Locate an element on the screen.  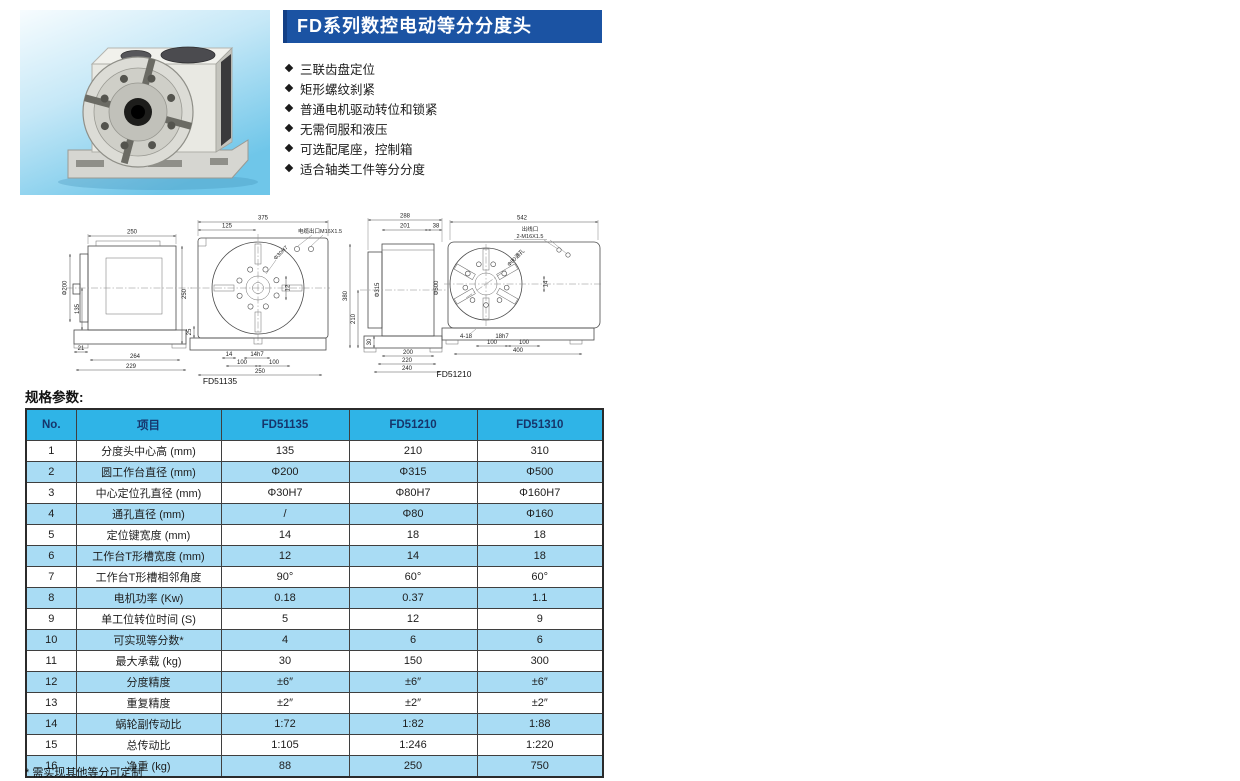
table-cell: 310 is located at coordinates (540, 451).